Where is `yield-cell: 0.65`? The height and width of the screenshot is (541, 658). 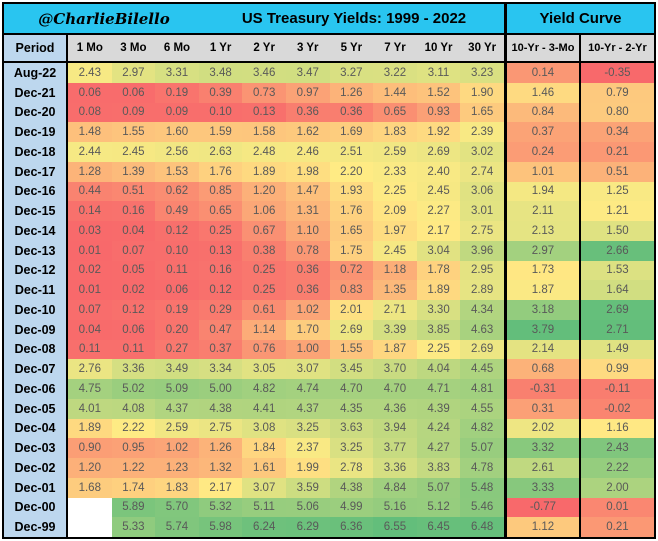 yield-cell: 0.65 is located at coordinates (395, 112).